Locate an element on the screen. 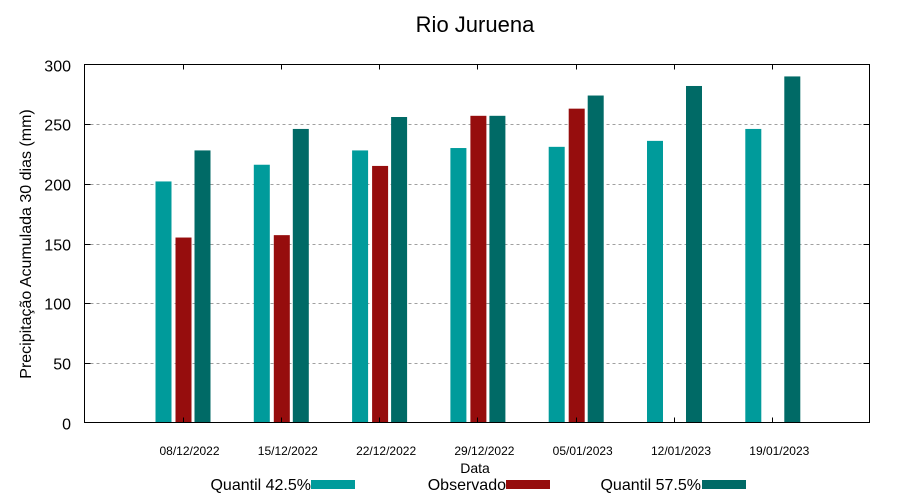  x-tick-label: 08/12/2022 is located at coordinates (189, 451).